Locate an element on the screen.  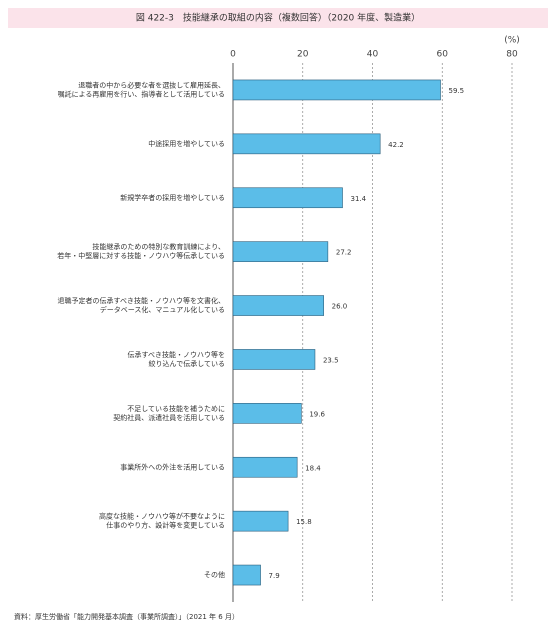
value-label: 26.0 is located at coordinates (340, 307).